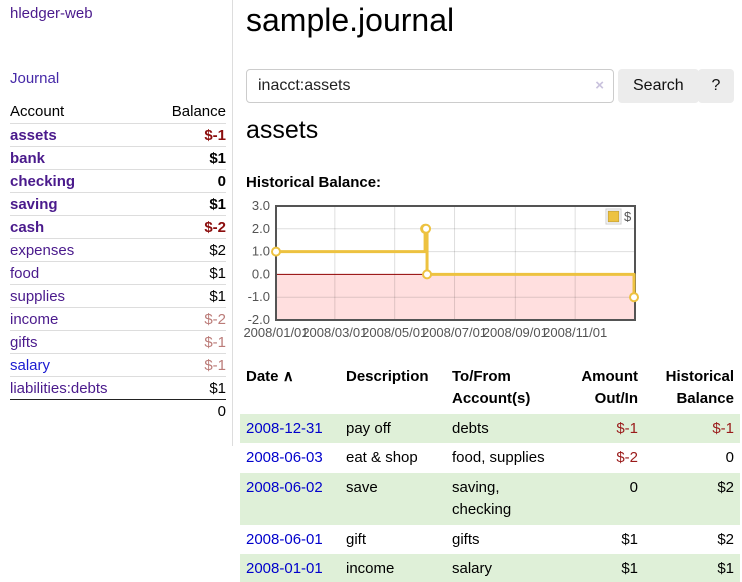 Image resolution: width=742 pixels, height=582 pixels. What do you see at coordinates (284, 539) in the screenshot?
I see `transaction-date-link: 2008-06-01` at bounding box center [284, 539].